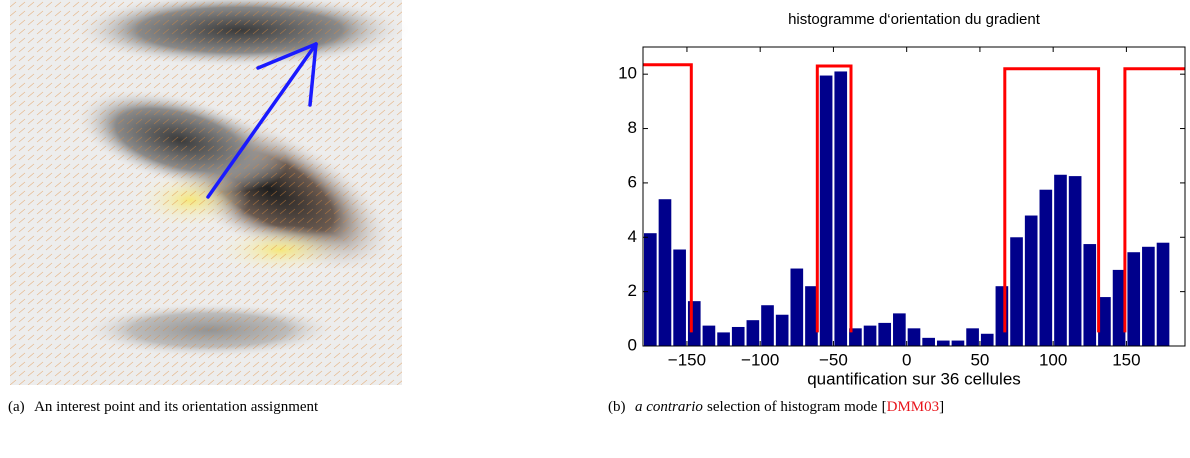  What do you see at coordinates (1053, 359) in the screenshot?
I see `x-tick-label: 100` at bounding box center [1053, 359].